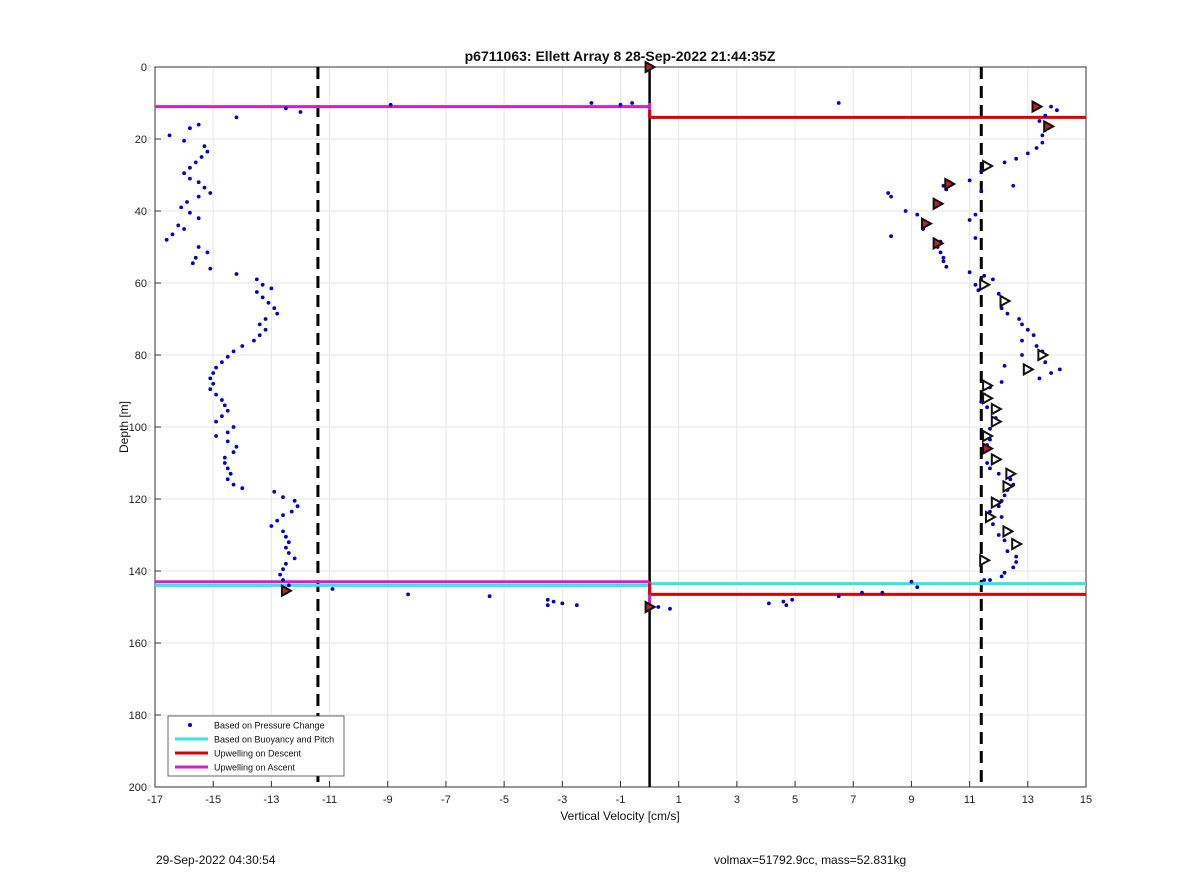  What do you see at coordinates (969, 800) in the screenshot?
I see `x-tick-label: 11` at bounding box center [969, 800].